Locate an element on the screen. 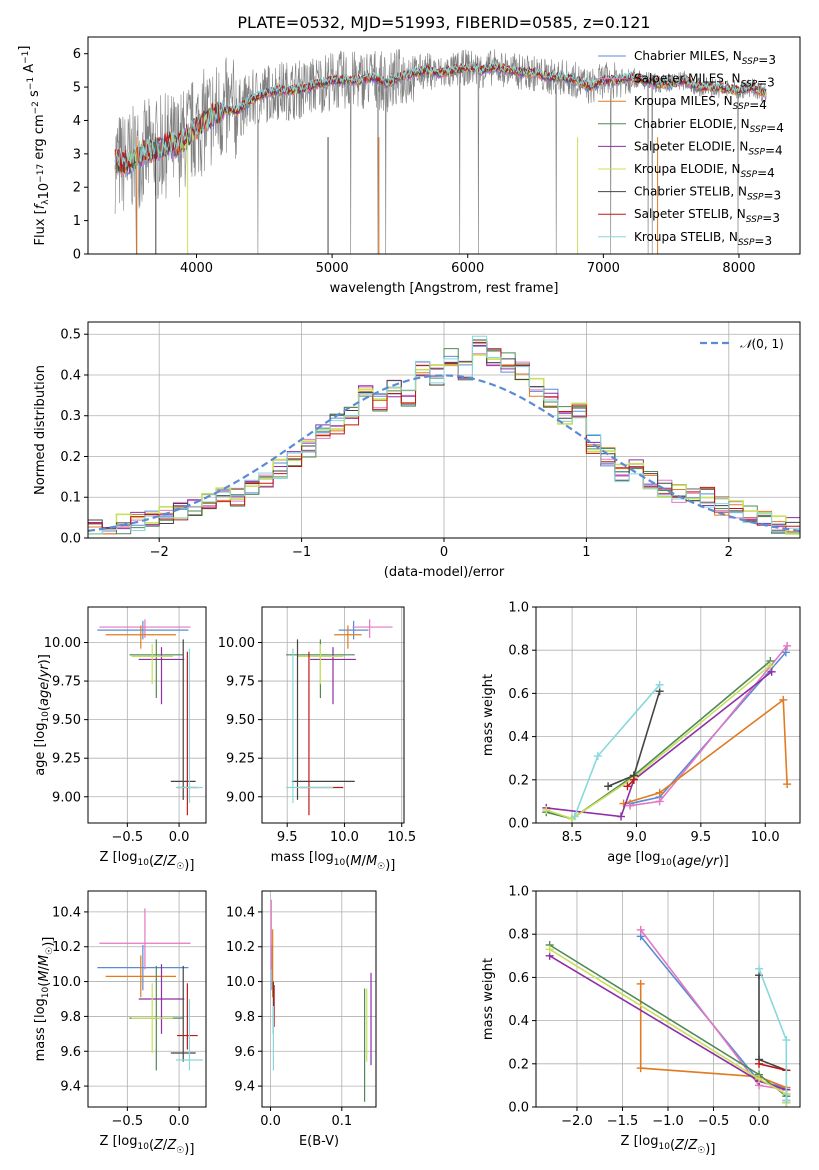 This screenshot has height=1170, width=819. weight-line-kroupa-elodie is located at coordinates (658, 742).